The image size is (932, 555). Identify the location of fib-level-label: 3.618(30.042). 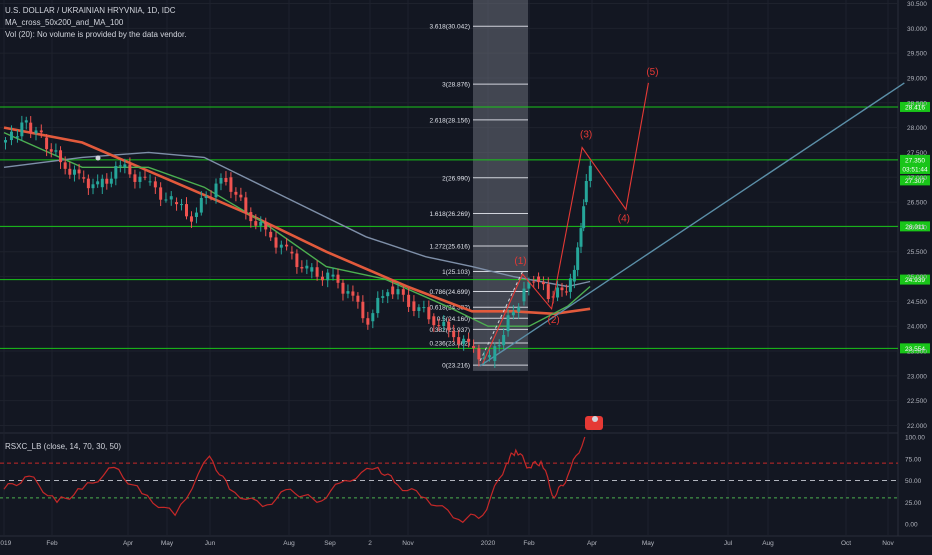
(450, 27).